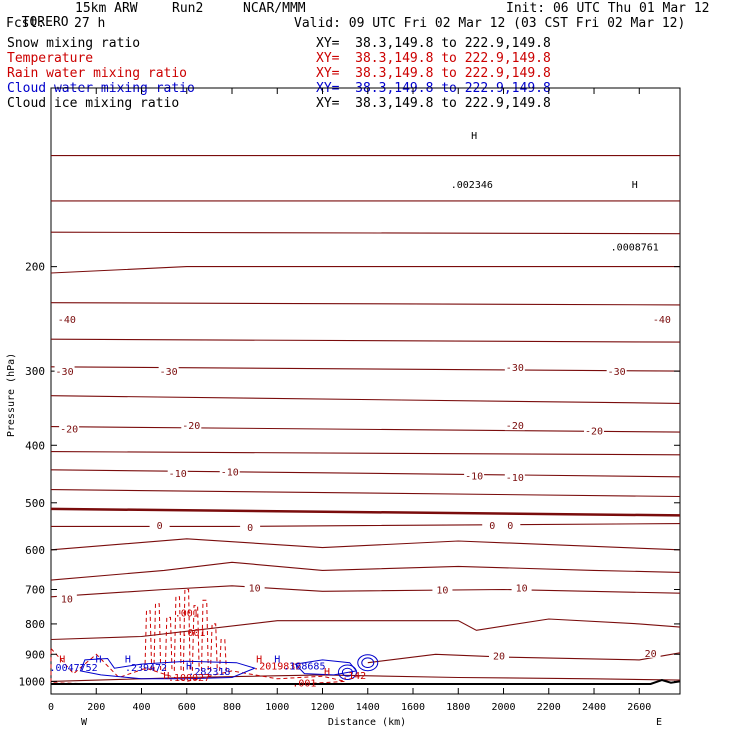 Image resolution: width=740 pixels, height=740 pixels. What do you see at coordinates (209, 672) in the screenshot?
I see `maximum-label: .282318` at bounding box center [209, 672].